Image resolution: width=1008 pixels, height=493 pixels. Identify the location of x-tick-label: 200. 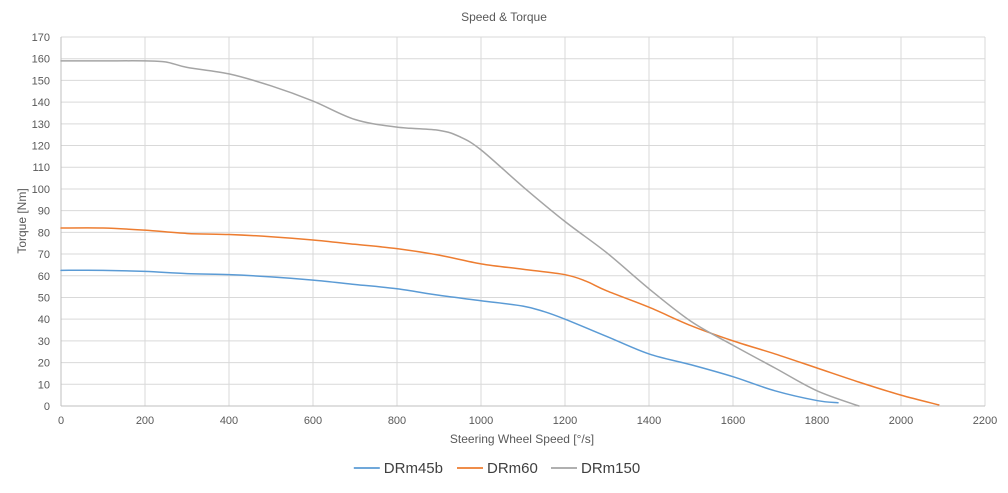
(145, 421).